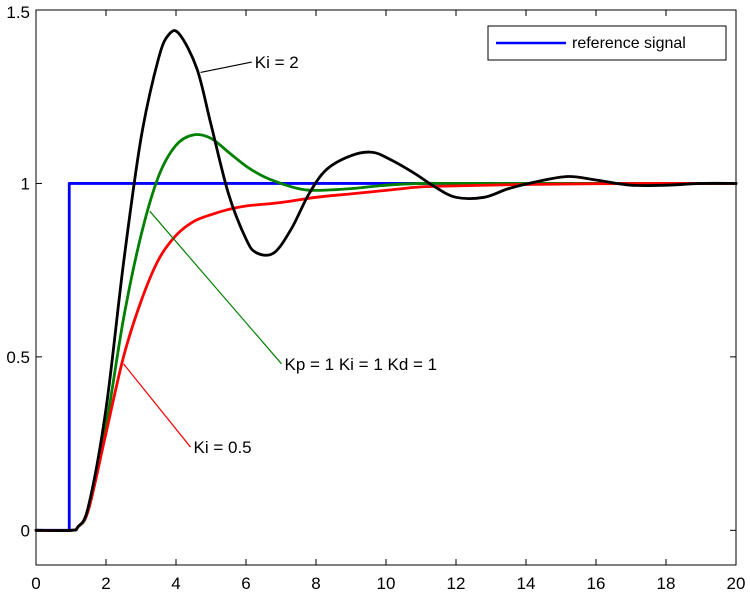  What do you see at coordinates (35, 583) in the screenshot?
I see `x-tick-label: 0` at bounding box center [35, 583].